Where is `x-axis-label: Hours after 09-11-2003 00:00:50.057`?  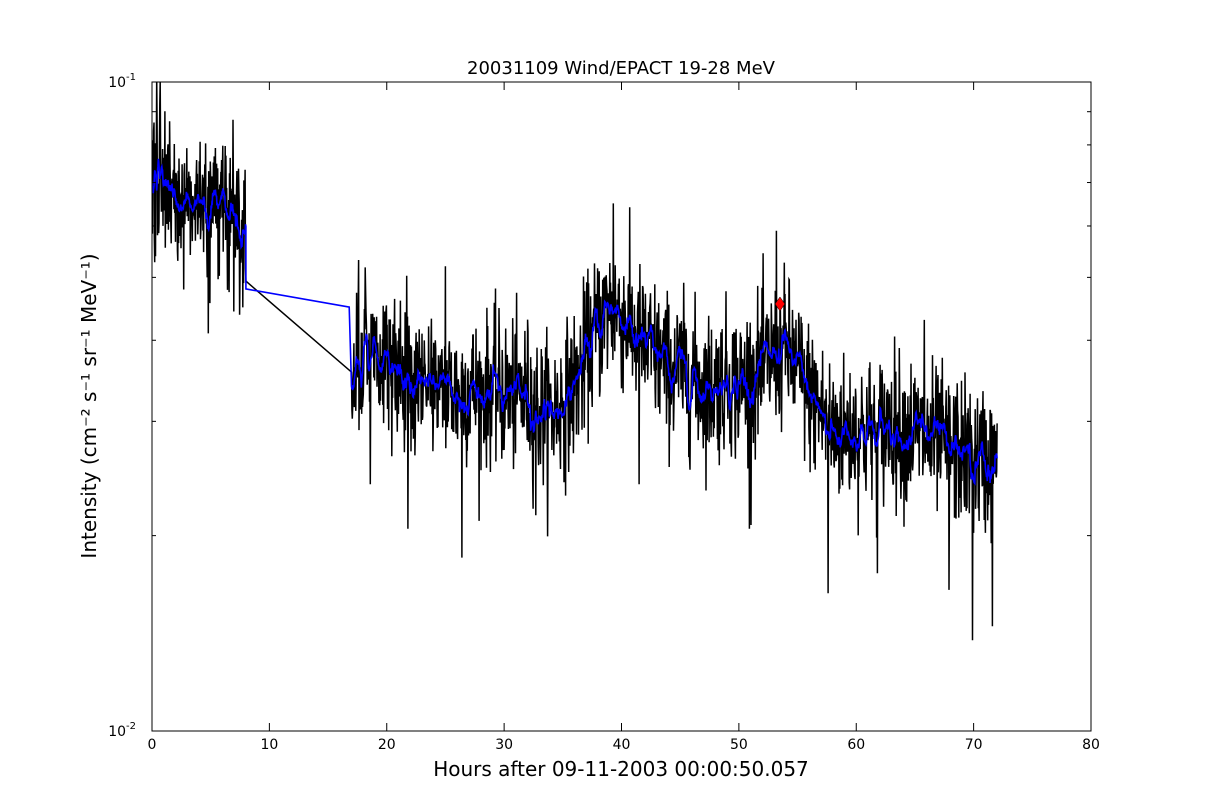 x-axis-label: Hours after 09-11-2003 00:00:50.057 is located at coordinates (621, 769).